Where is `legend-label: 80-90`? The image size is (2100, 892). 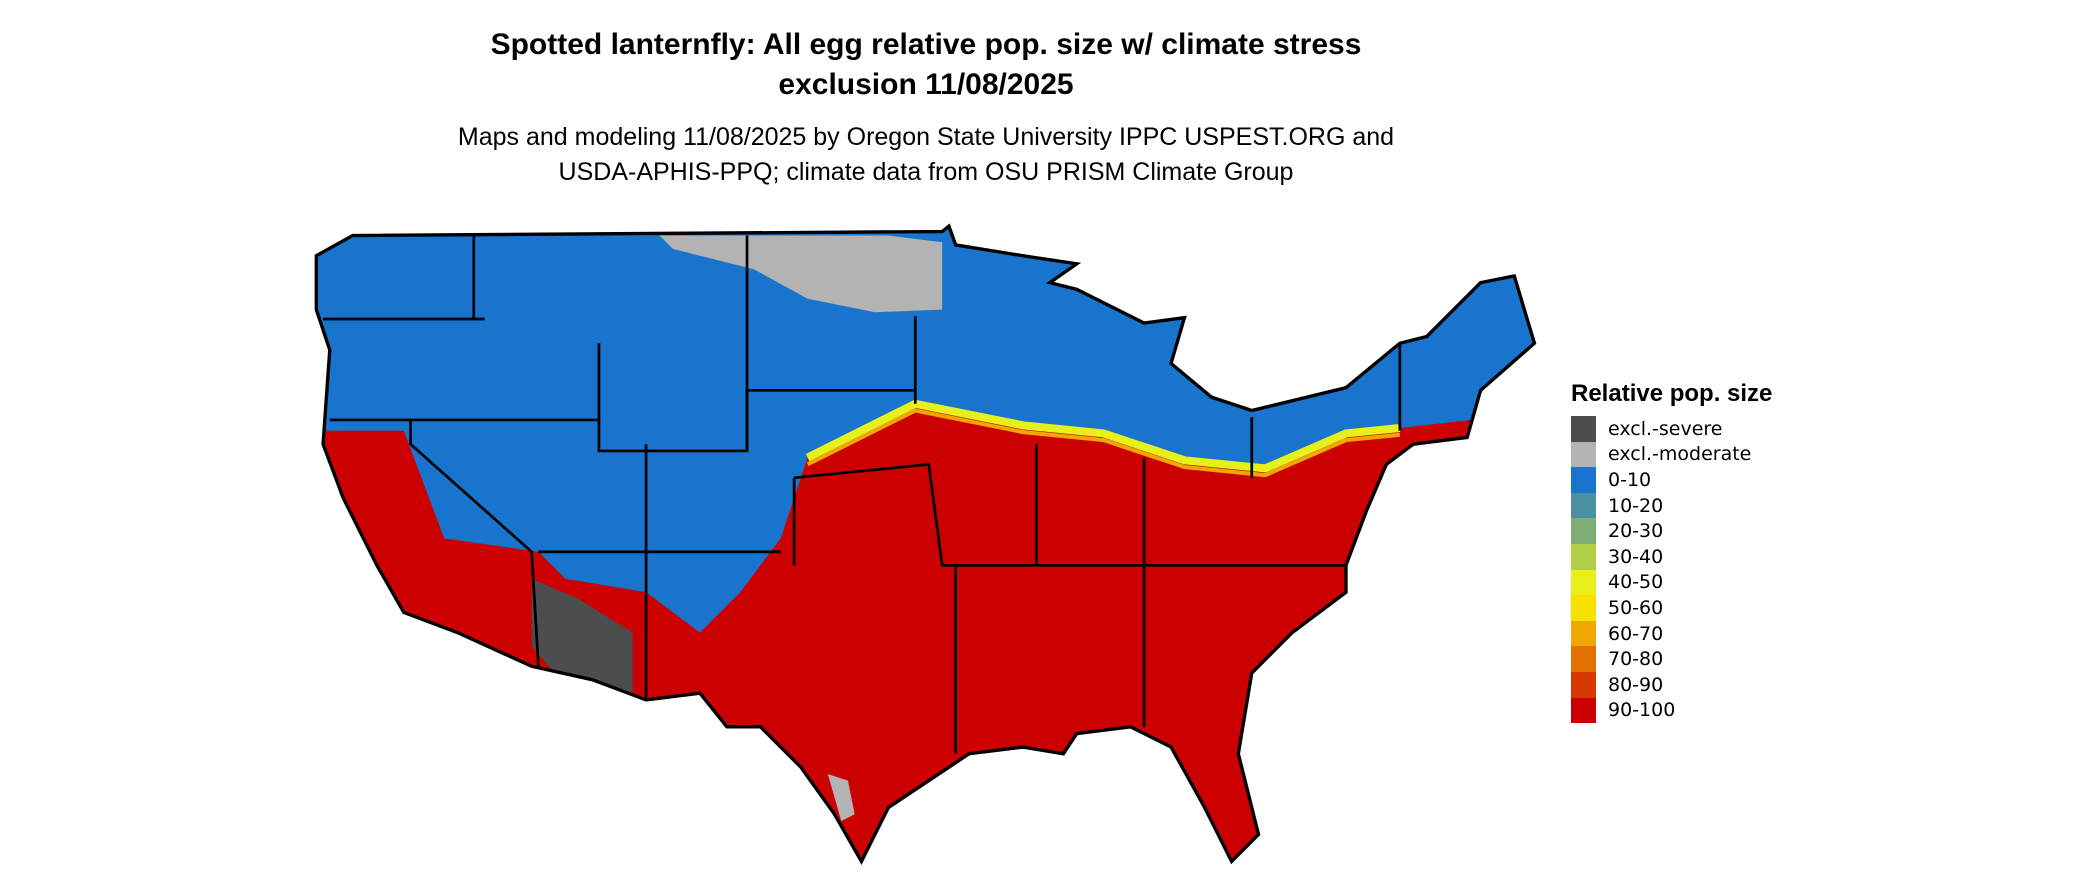
legend-label: 80-90 is located at coordinates (1636, 684).